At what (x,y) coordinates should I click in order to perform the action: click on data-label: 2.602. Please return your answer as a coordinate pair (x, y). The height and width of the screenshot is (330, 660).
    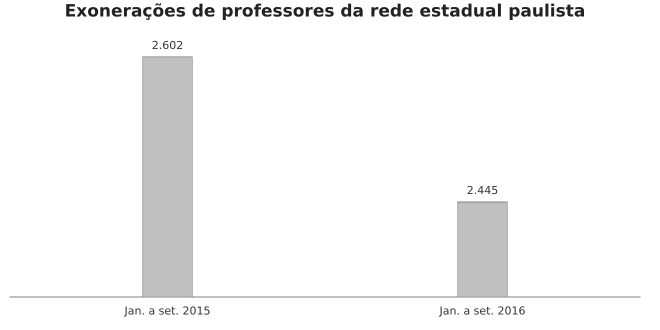
    Looking at the image, I should click on (168, 45).